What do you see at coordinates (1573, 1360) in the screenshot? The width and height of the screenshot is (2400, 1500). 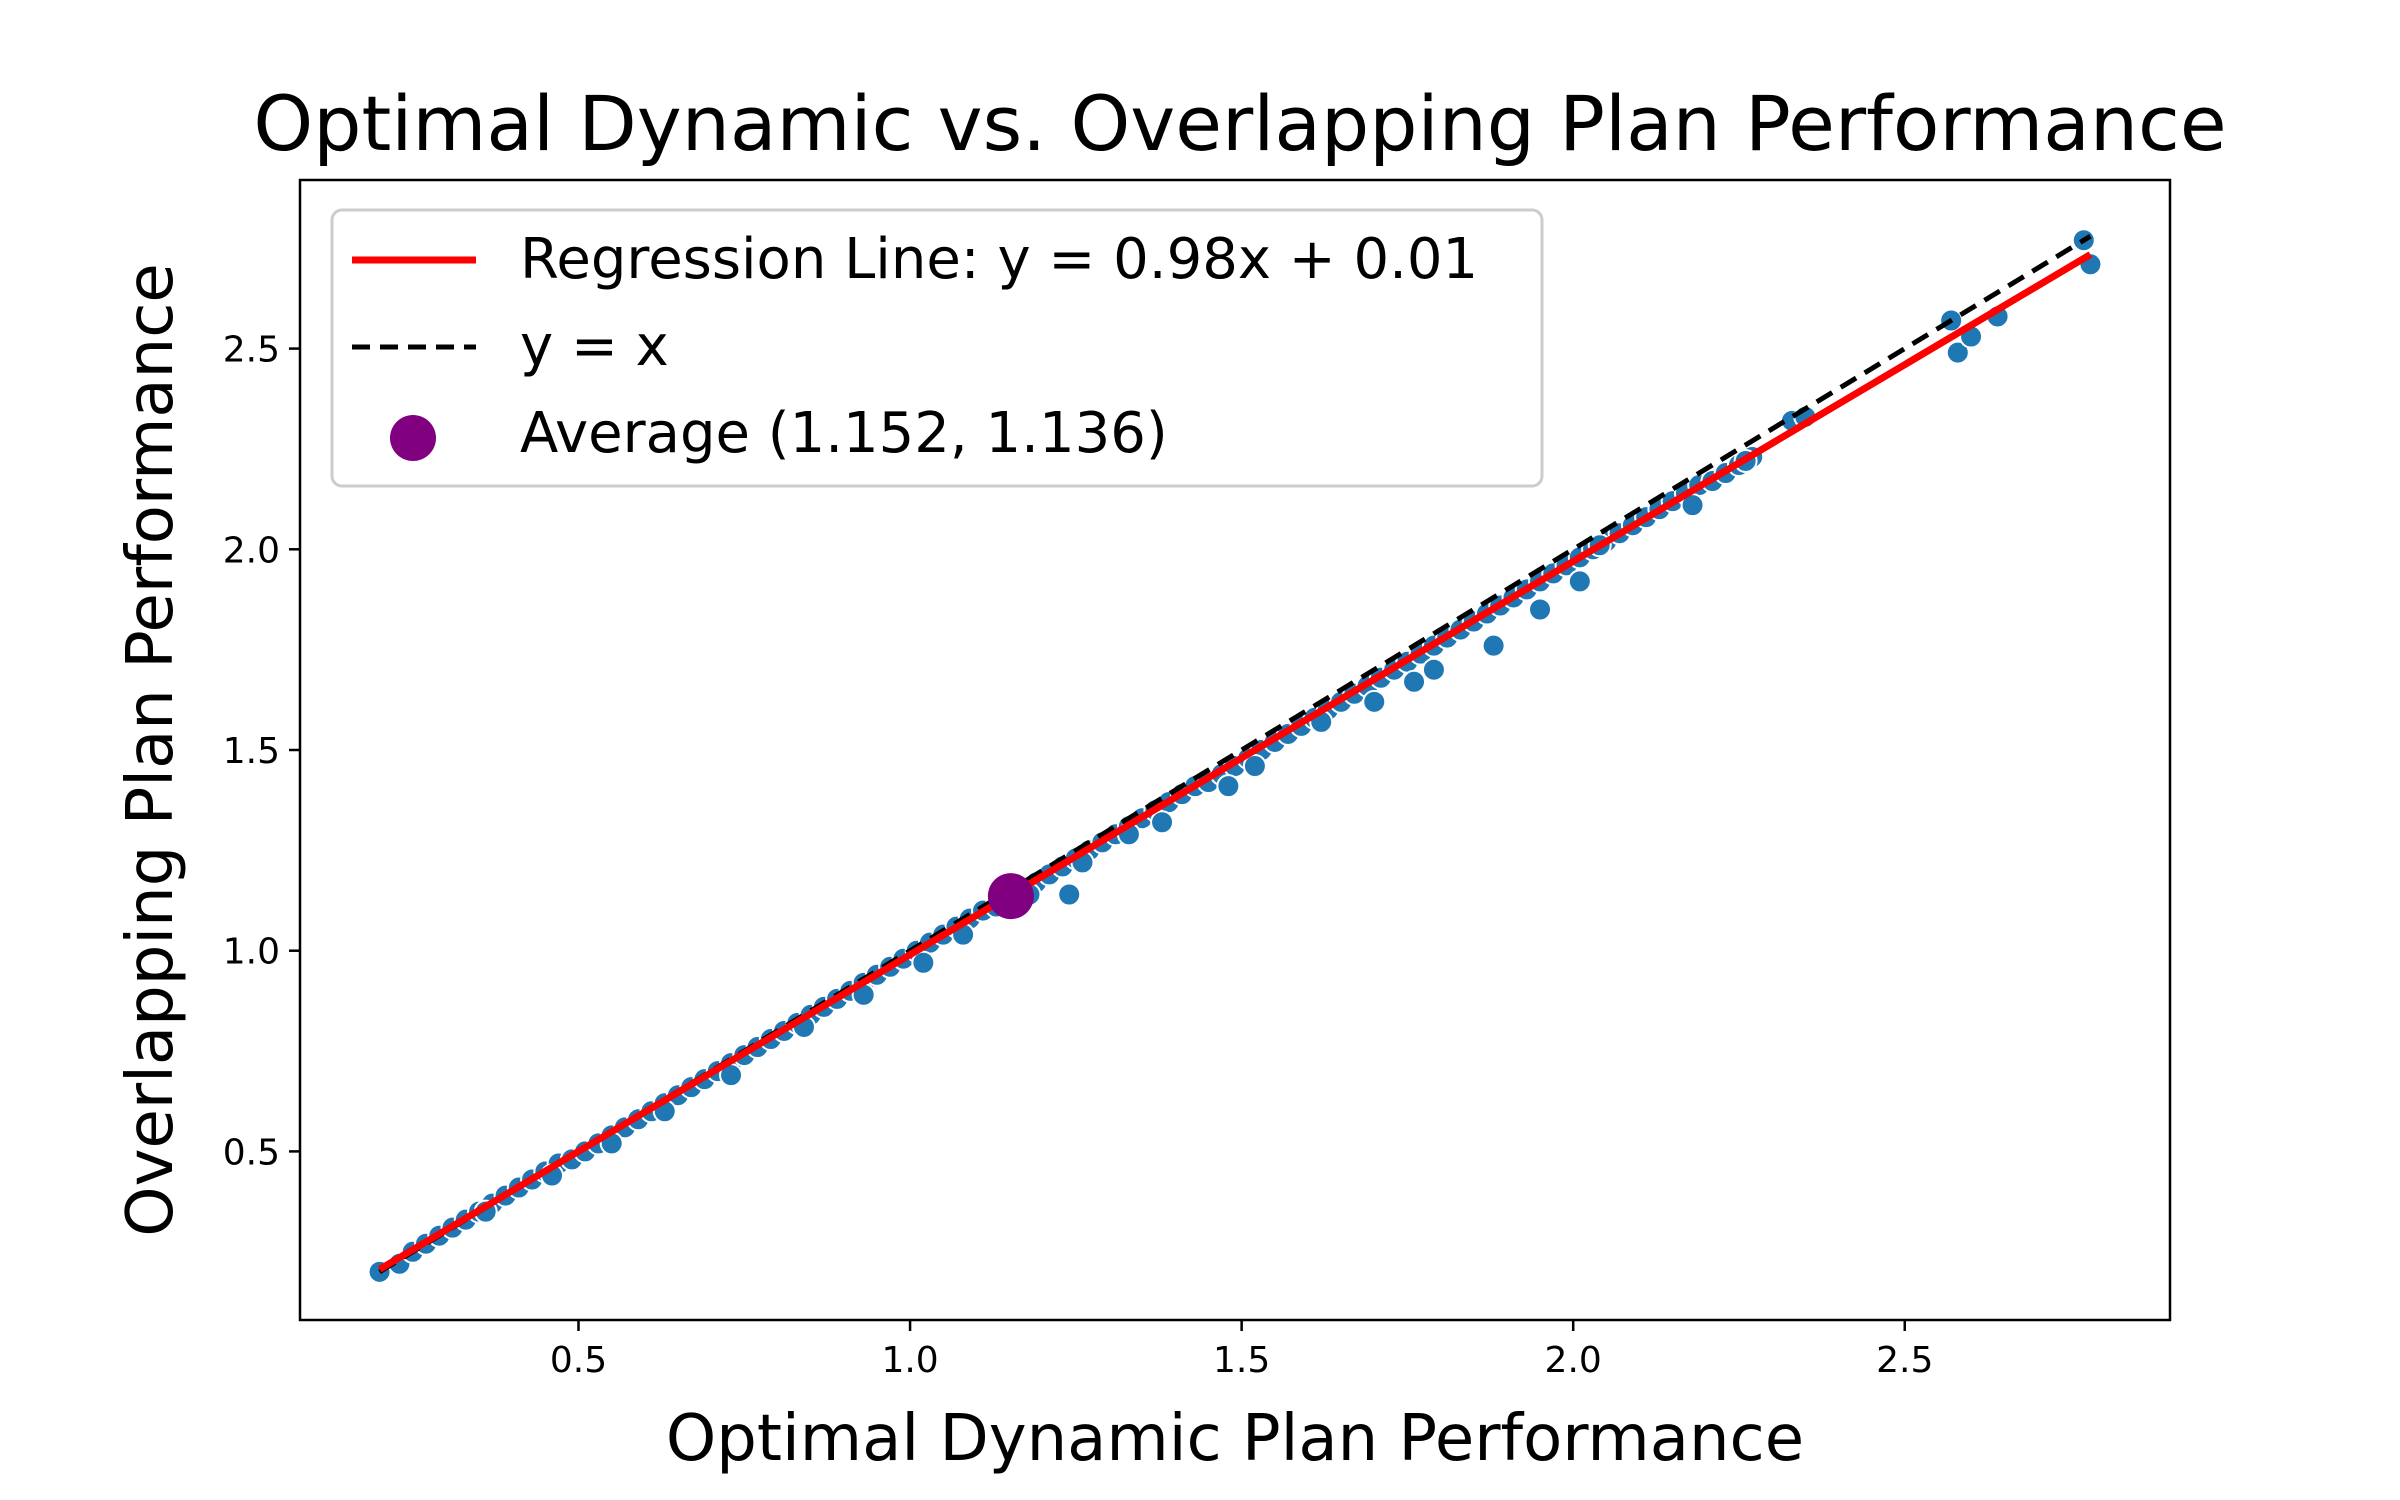 I see `x-tick-label: 2.0` at bounding box center [1573, 1360].